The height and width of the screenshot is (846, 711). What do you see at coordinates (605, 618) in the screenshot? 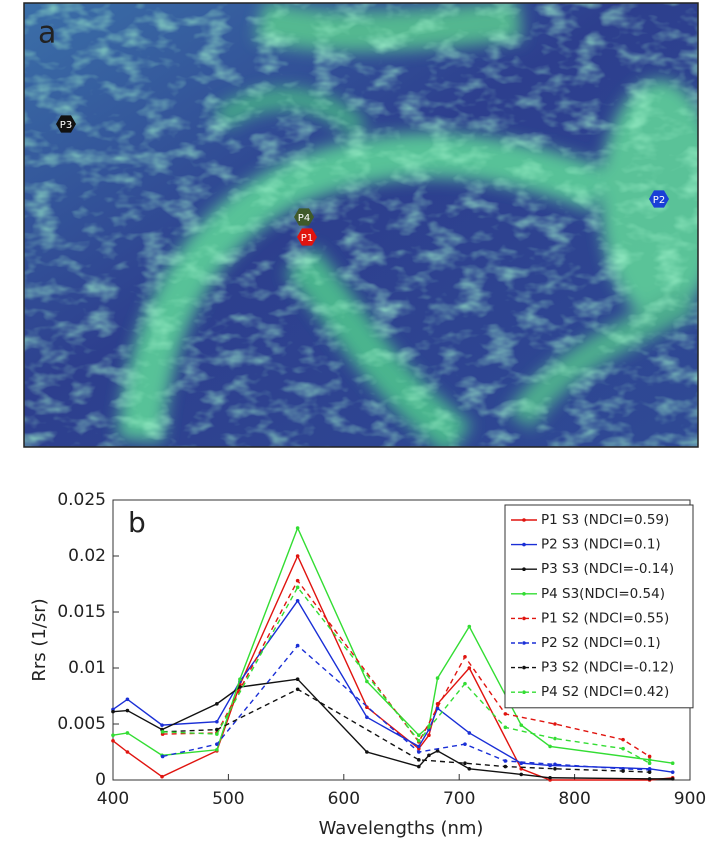
I see `legend-label: P1 S2 (NDCI=0.55)` at bounding box center [605, 618].